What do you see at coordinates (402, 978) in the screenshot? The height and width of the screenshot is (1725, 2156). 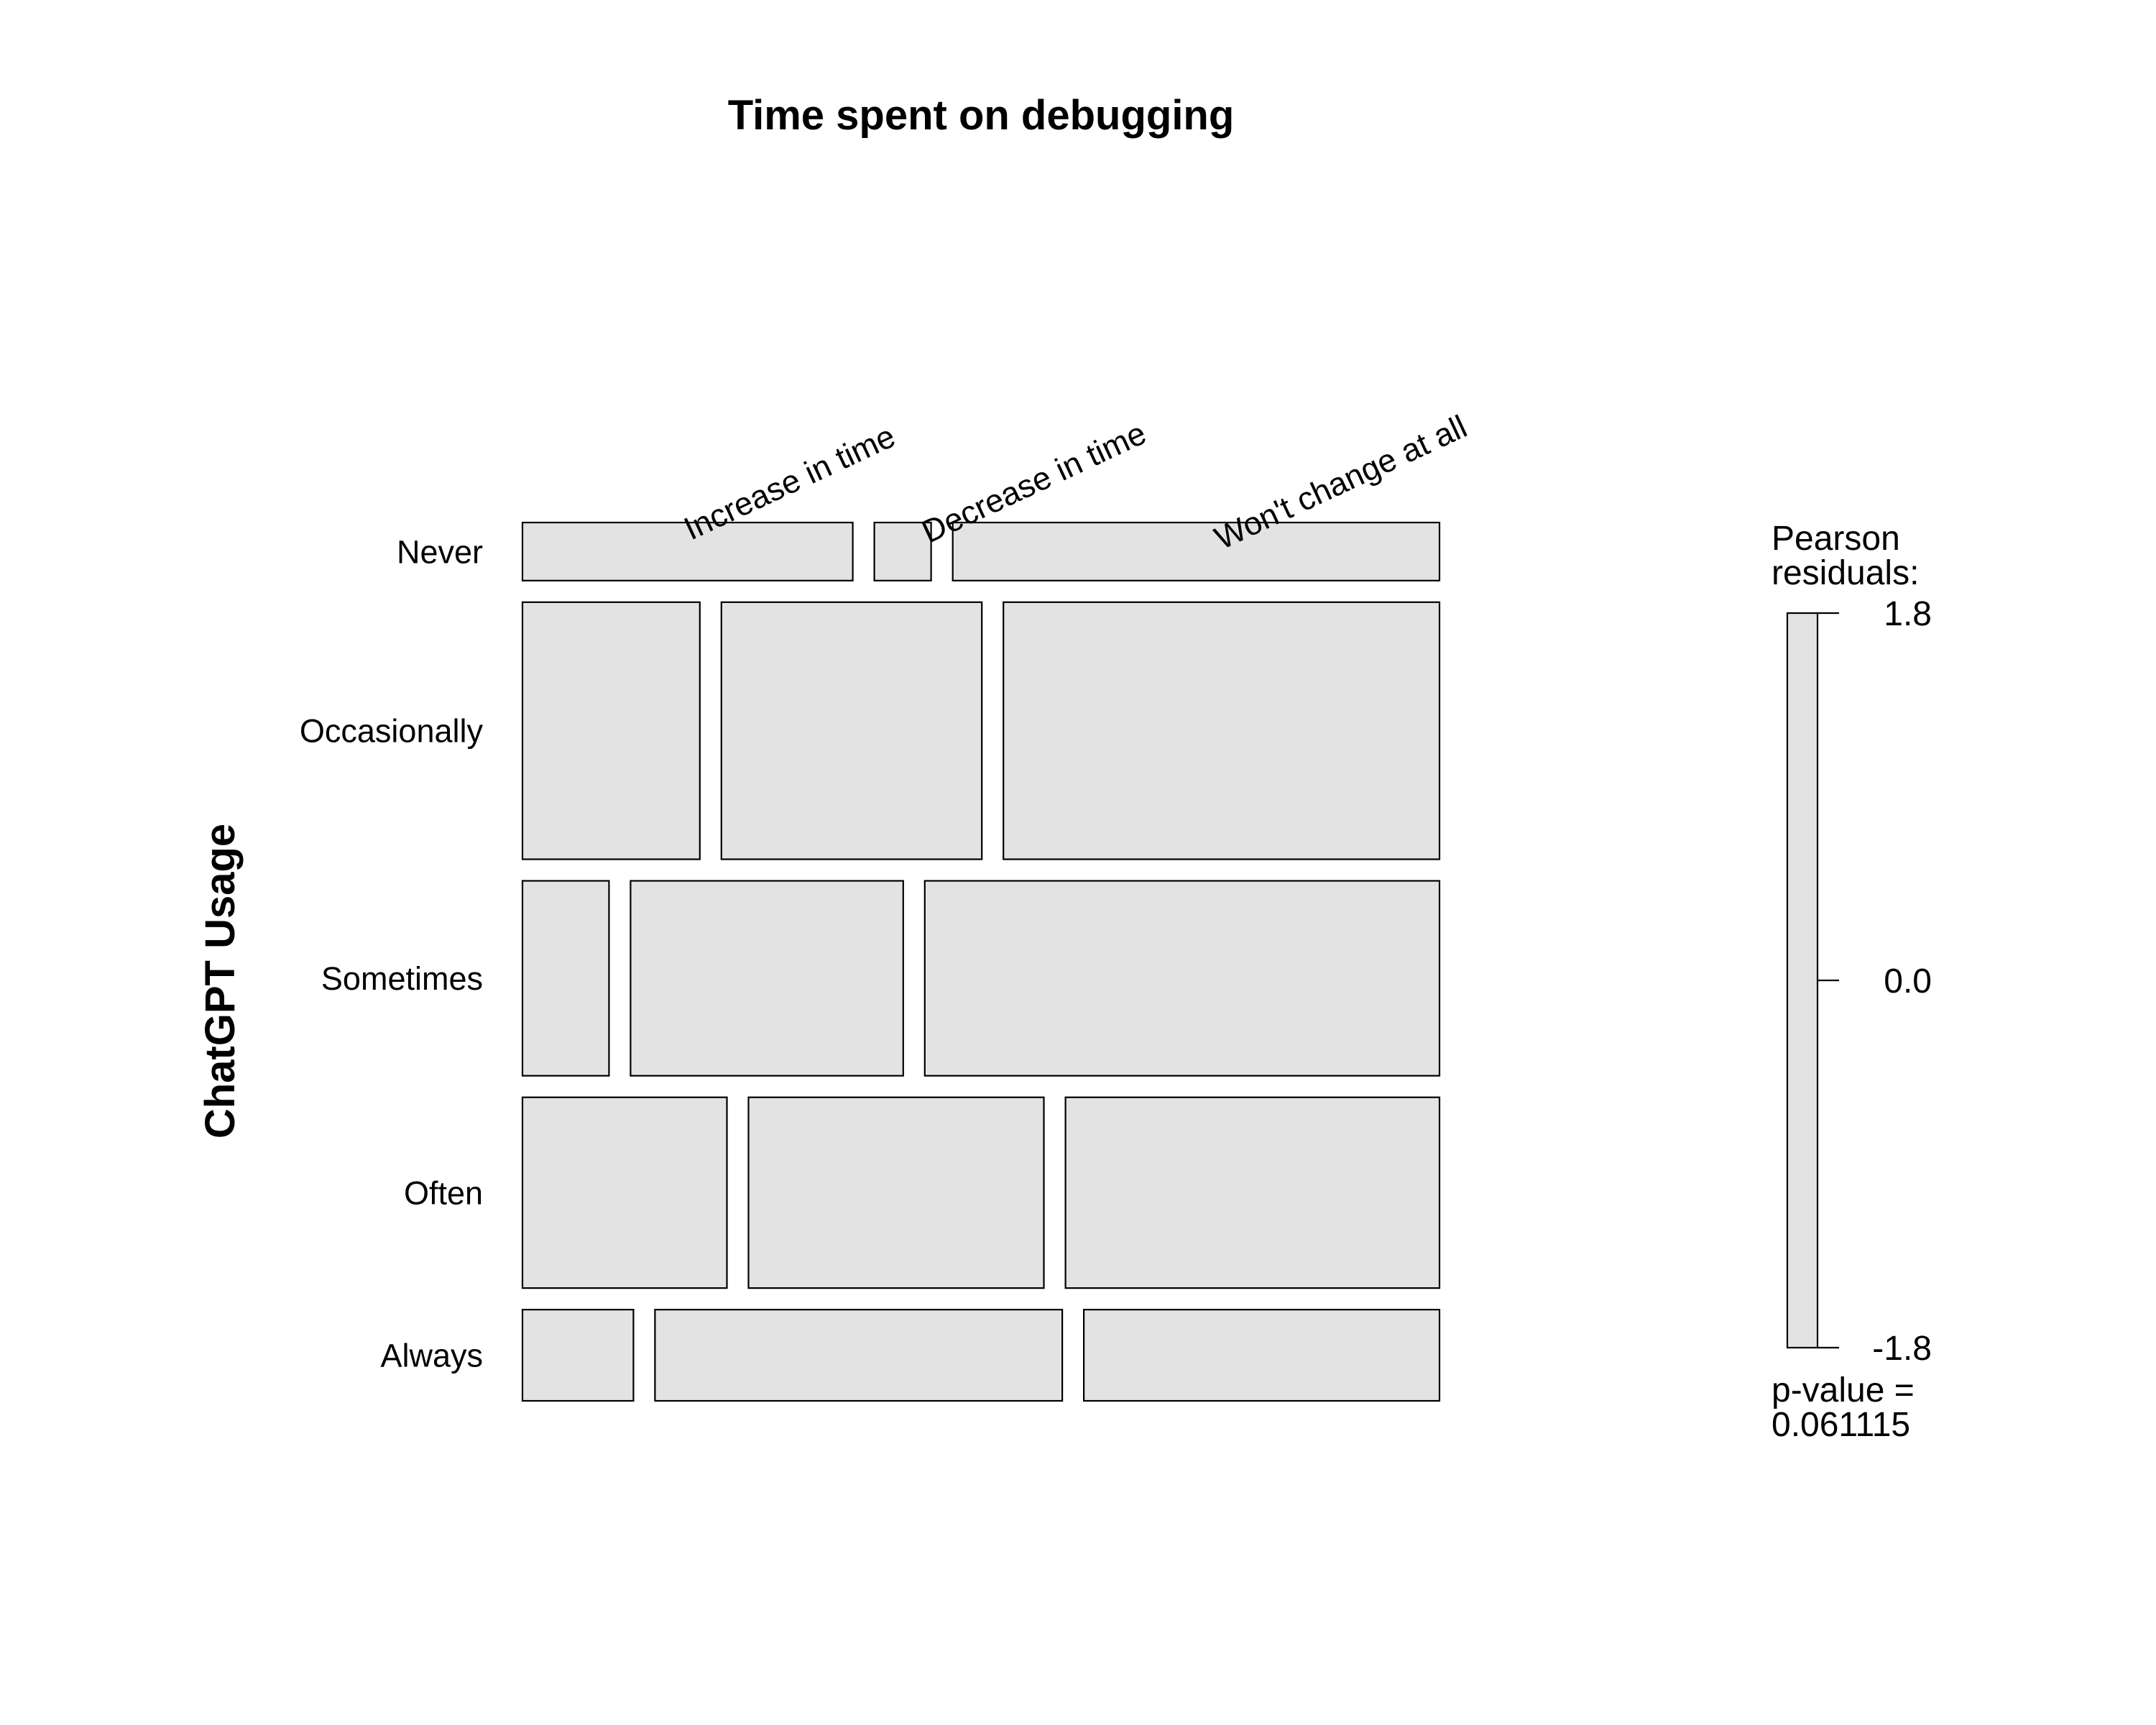 I see `row-label-sometimes: Sometimes` at bounding box center [402, 978].